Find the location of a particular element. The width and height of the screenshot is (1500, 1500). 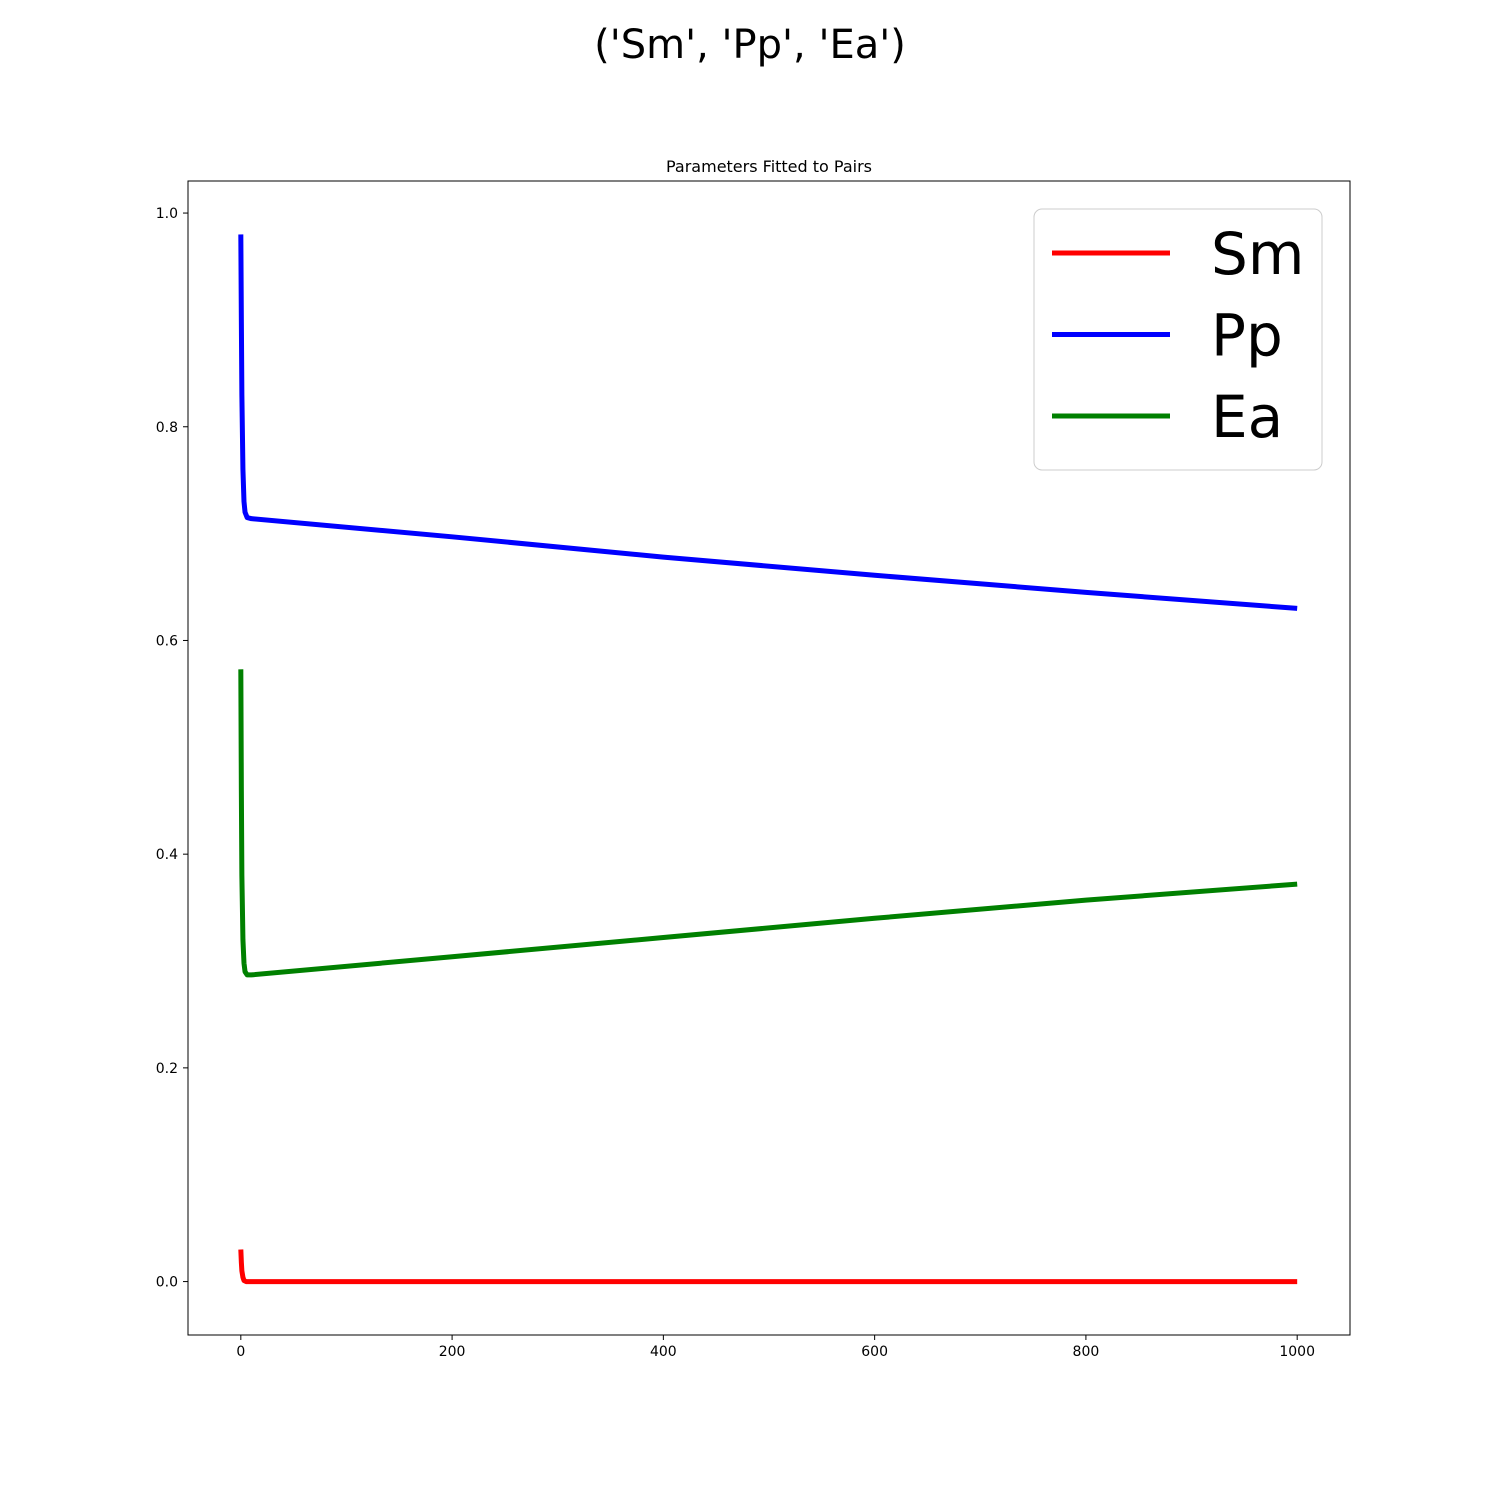

y-tick-label: 0.4 is located at coordinates (167, 855).